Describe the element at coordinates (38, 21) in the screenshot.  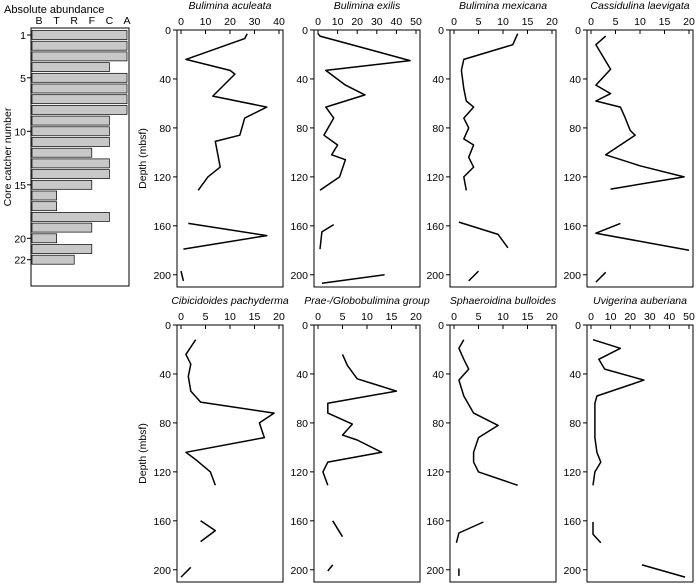
I see `abundance-category-label: B` at that location.